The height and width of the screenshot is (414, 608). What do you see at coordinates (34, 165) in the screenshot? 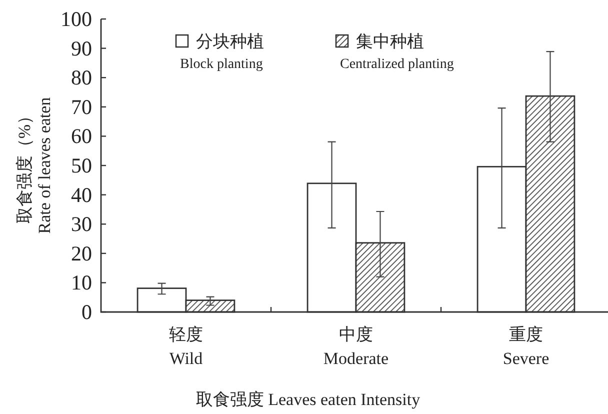
I see `y-axis-title: 取食强度（%） Rate of leaves eaten` at bounding box center [34, 165].